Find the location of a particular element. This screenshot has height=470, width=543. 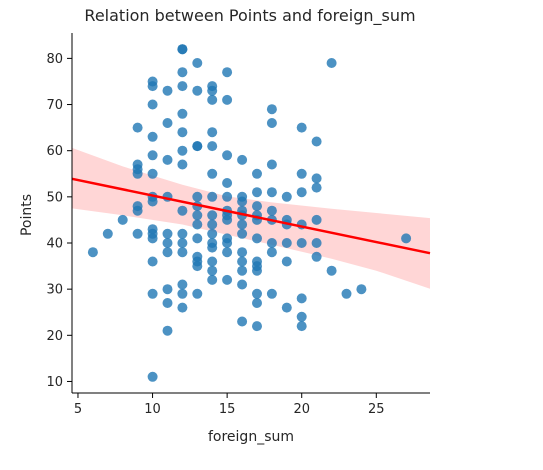

y-axis-label: Points is located at coordinates (27, 215).